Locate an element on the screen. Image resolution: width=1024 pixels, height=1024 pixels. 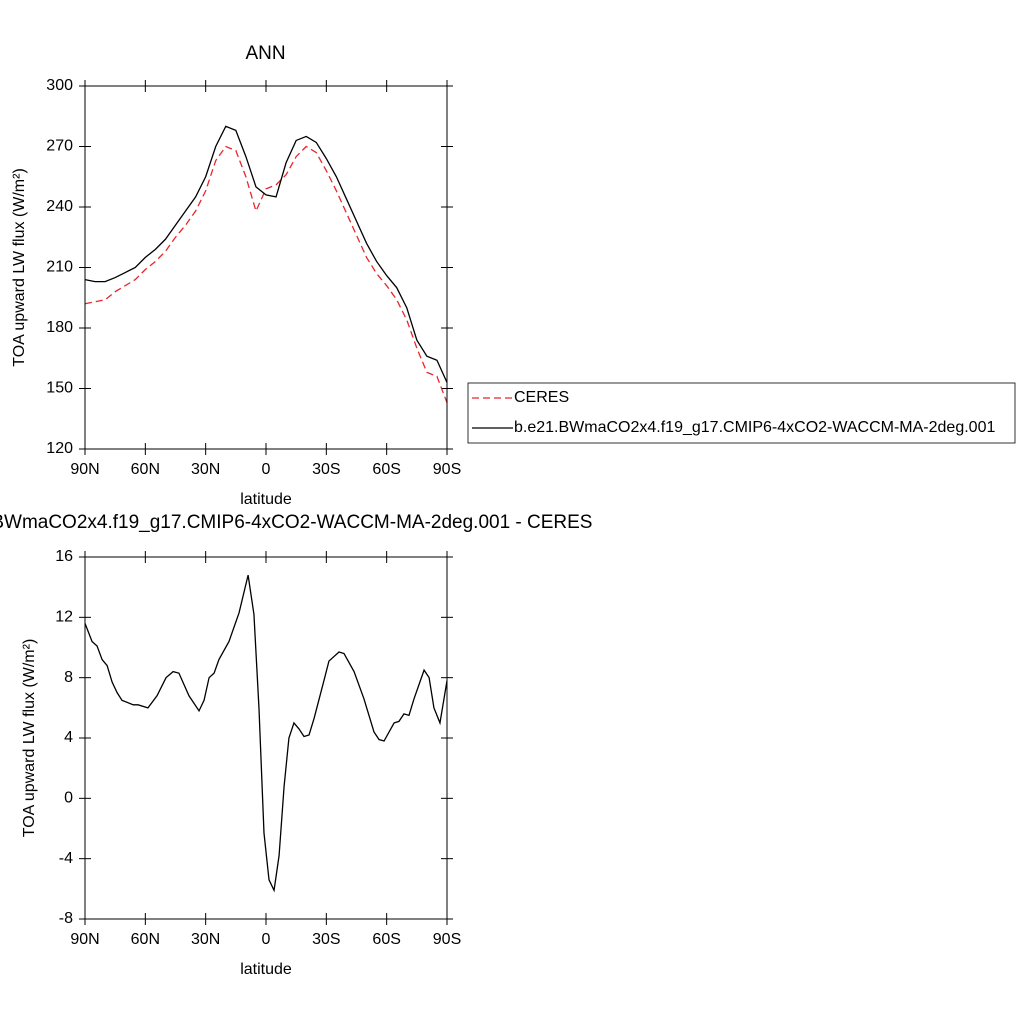
y-tick-label: 180 is located at coordinates (59, 327).